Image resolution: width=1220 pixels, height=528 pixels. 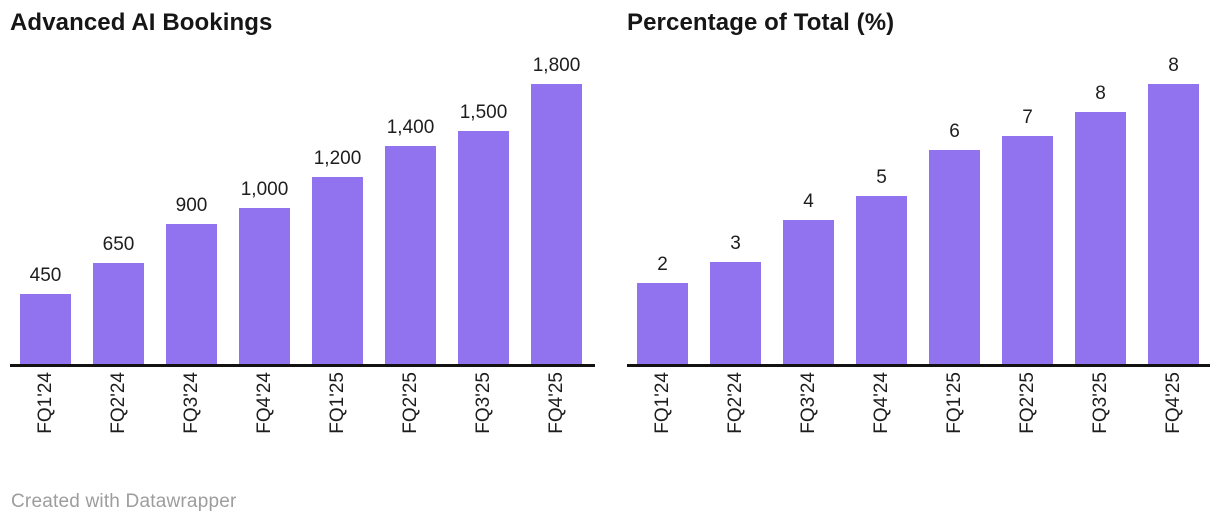 I want to click on bar-slot: 3, so click(x=735, y=298).